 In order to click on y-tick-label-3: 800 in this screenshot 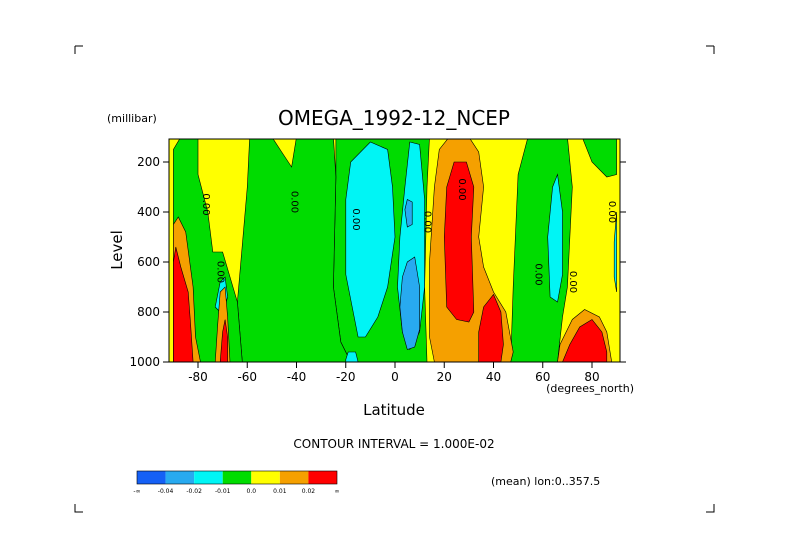, I will do `click(148, 312)`.